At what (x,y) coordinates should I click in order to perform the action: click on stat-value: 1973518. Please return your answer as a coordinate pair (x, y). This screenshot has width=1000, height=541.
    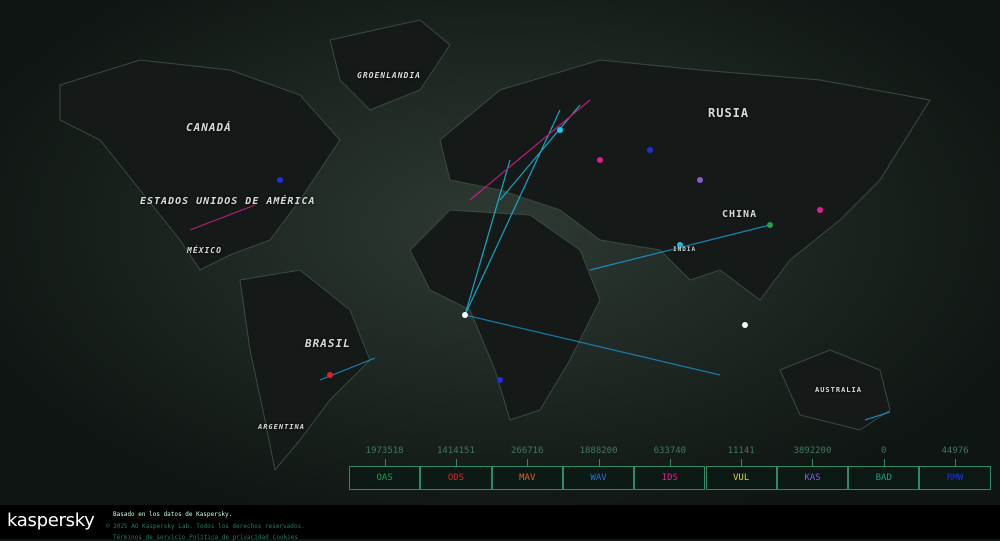
    Looking at the image, I should click on (384, 451).